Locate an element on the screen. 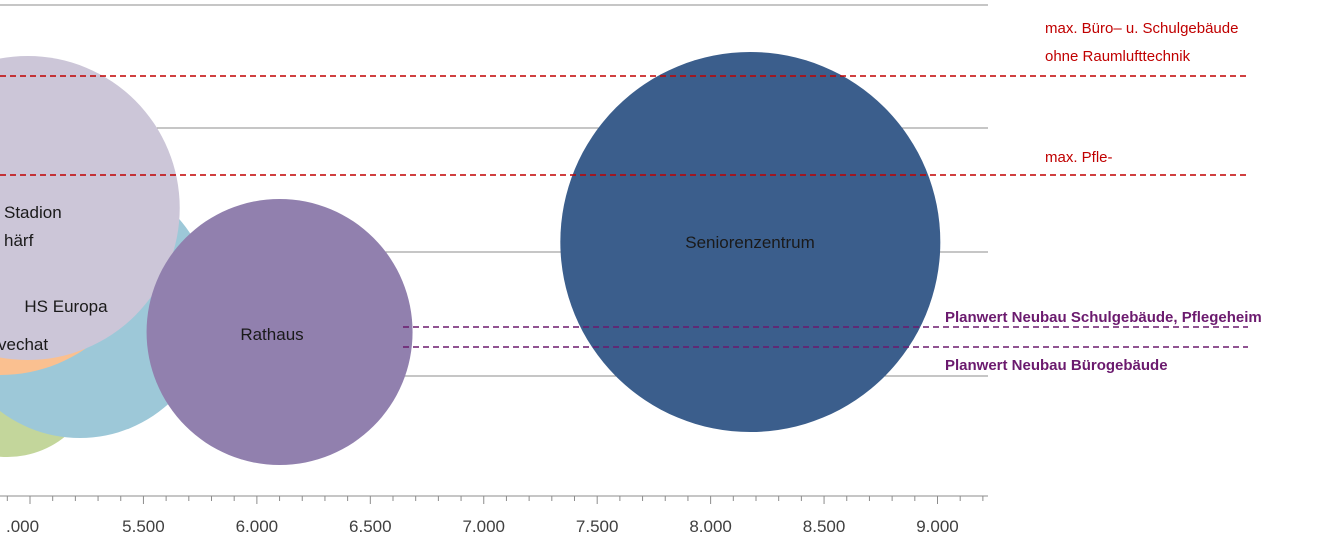 This screenshot has width=1339, height=539. bubble-rathaus is located at coordinates (279, 332).